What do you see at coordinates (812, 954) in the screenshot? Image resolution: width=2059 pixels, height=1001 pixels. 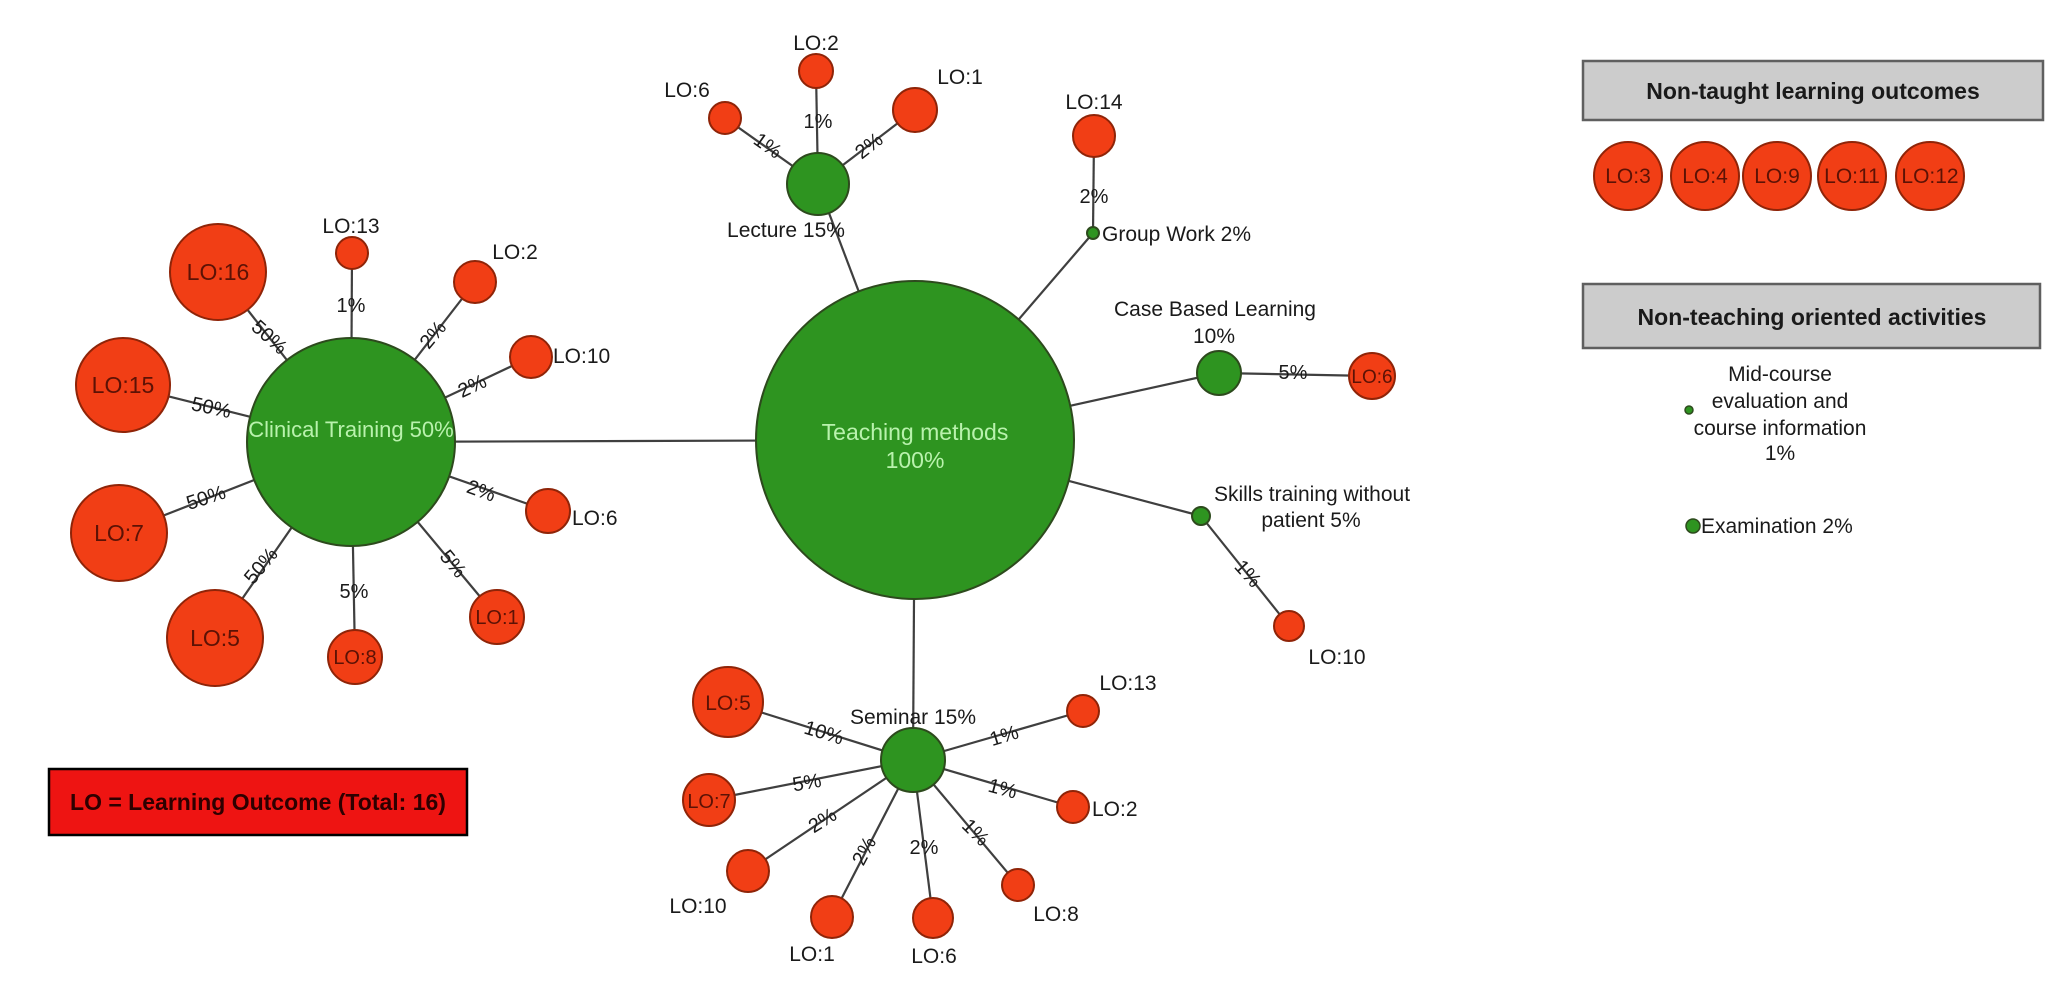 I see `sem-lo1-label: LO:1` at bounding box center [812, 954].